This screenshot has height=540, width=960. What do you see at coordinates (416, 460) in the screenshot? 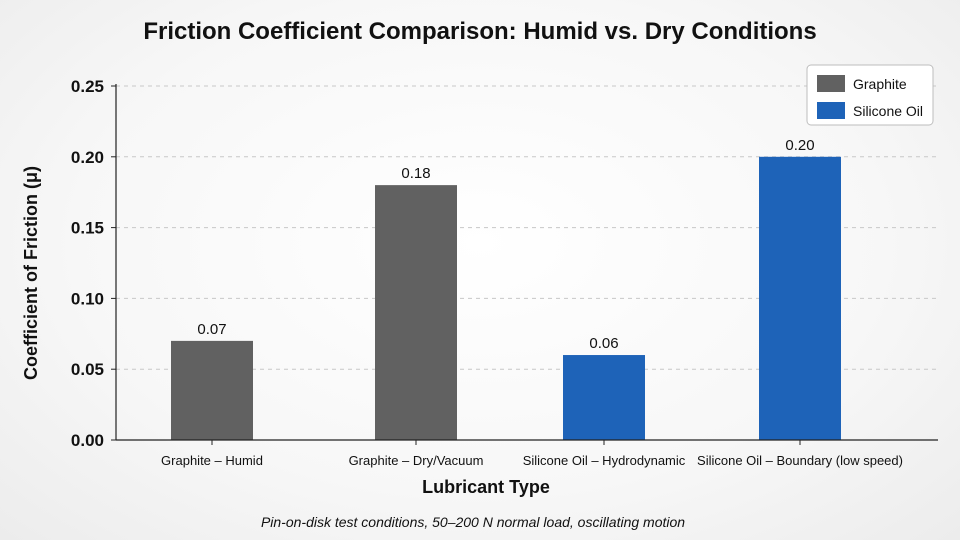
I see `x-tick-label: Graphite – Dry/Vacuum` at bounding box center [416, 460].